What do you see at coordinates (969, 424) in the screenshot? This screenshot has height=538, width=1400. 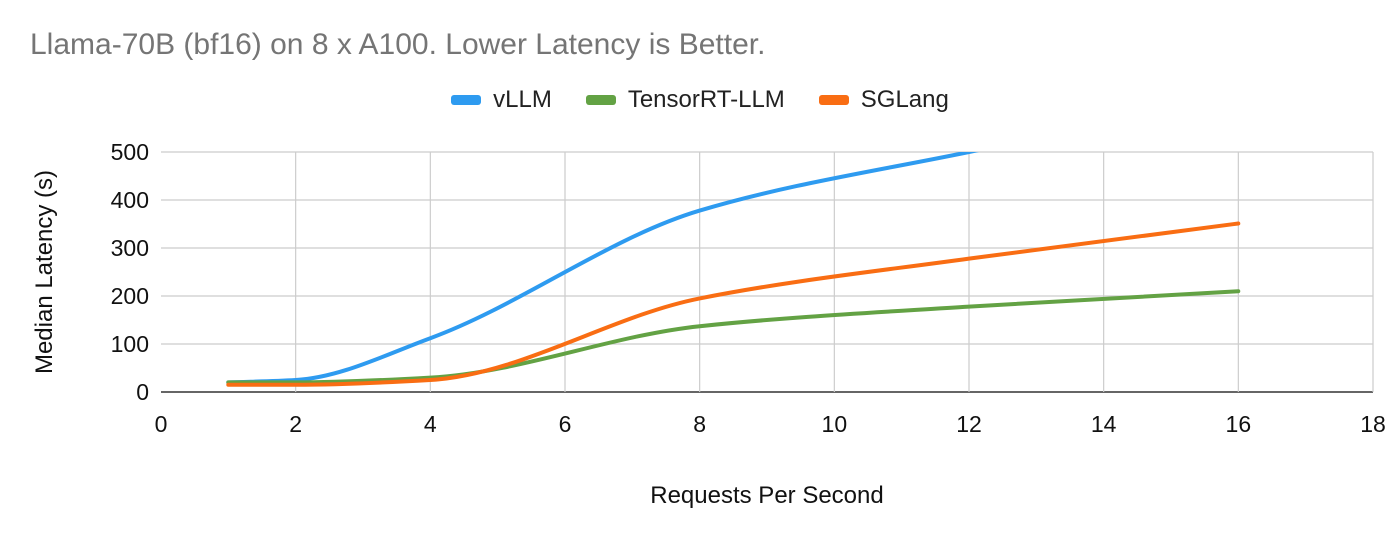 I see `x-tick-label: 12` at bounding box center [969, 424].